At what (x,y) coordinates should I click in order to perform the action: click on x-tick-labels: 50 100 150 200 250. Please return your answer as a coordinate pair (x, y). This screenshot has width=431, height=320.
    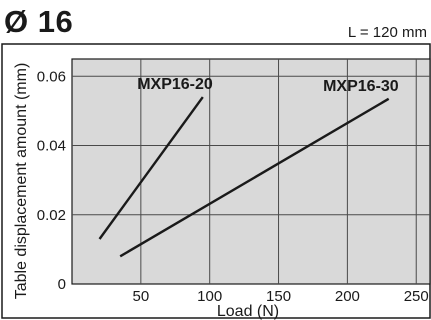
    Looking at the image, I should click on (281, 296).